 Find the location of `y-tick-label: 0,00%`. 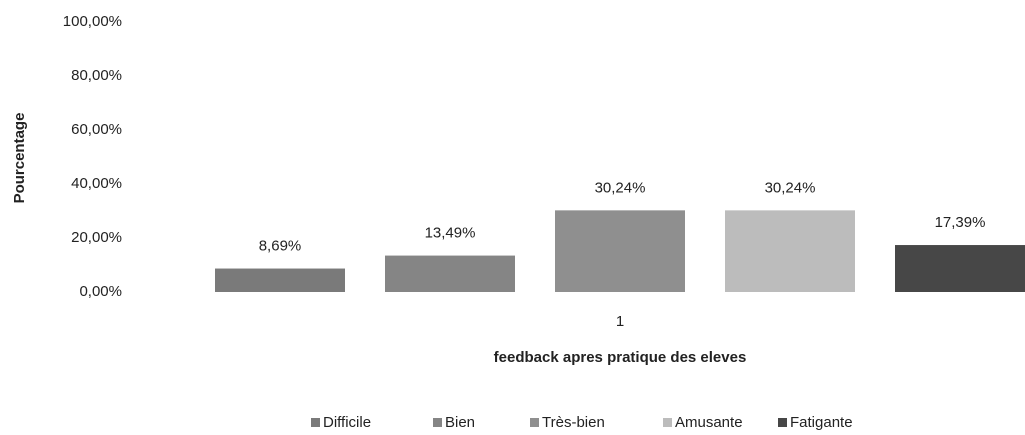

y-tick-label: 0,00% is located at coordinates (100, 291).